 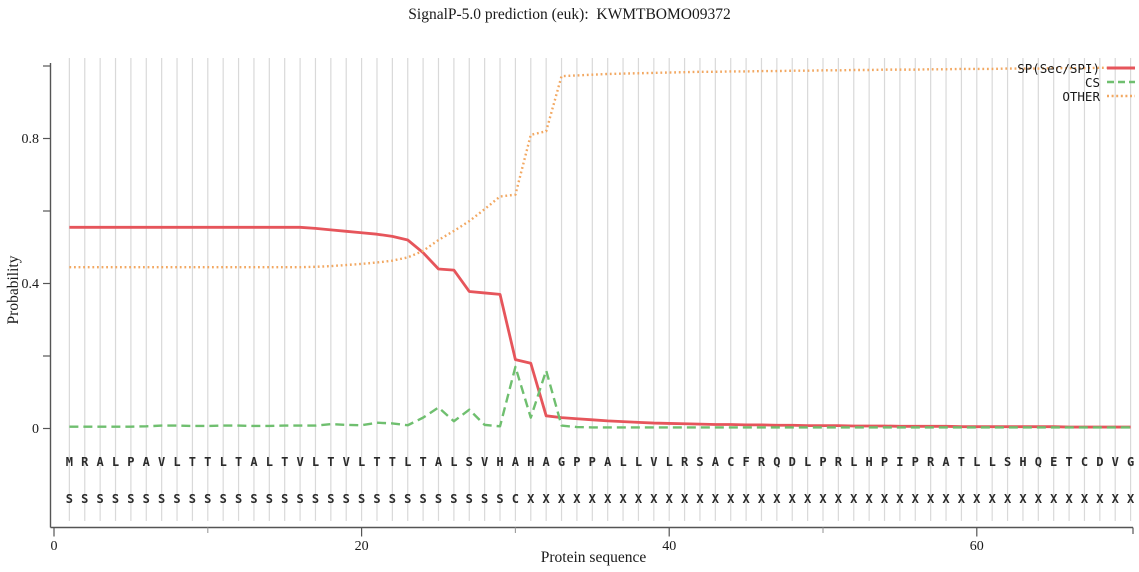 I want to click on x-tick-label: 60, so click(x=977, y=546).